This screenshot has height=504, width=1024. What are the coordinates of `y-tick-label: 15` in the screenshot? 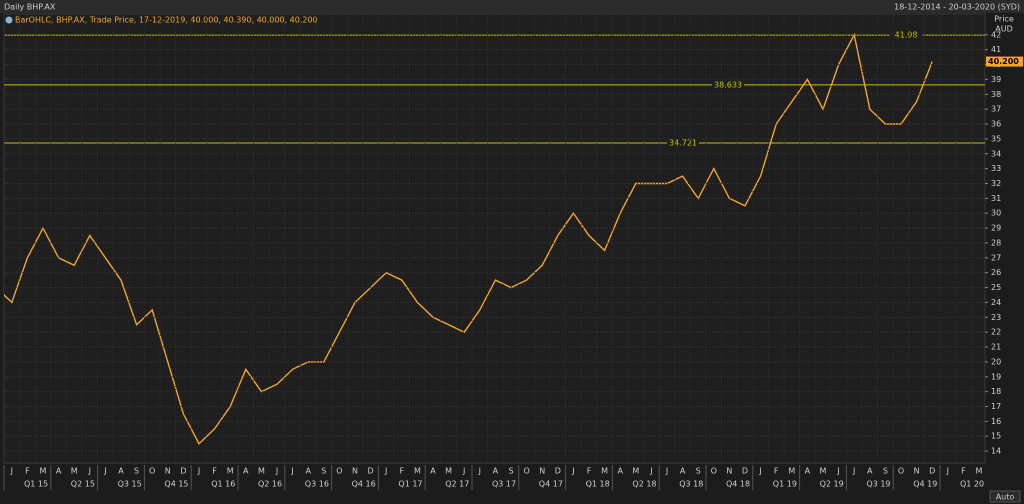 It's located at (996, 436).